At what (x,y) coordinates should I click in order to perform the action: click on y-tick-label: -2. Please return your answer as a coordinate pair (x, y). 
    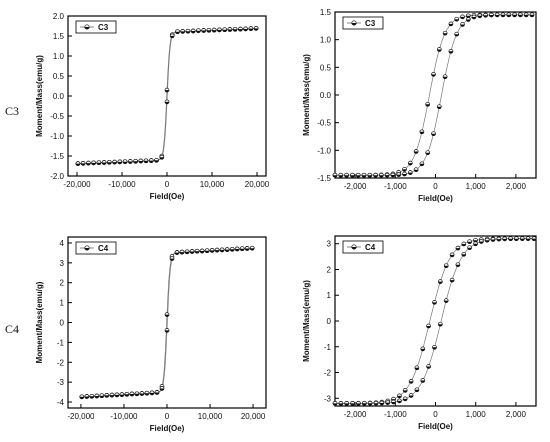
    Looking at the image, I should click on (328, 373).